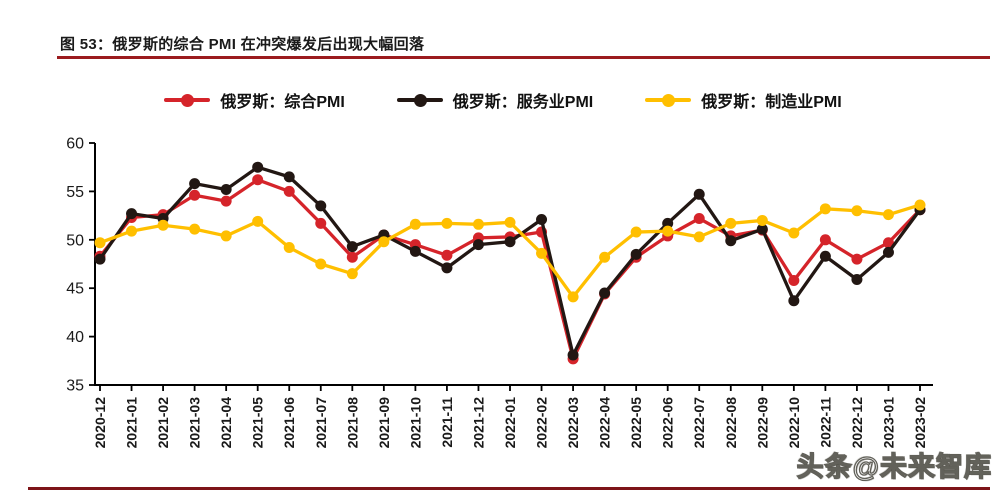  What do you see at coordinates (289, 423) in the screenshot?
I see `x-tick-label: 2021-06` at bounding box center [289, 423].